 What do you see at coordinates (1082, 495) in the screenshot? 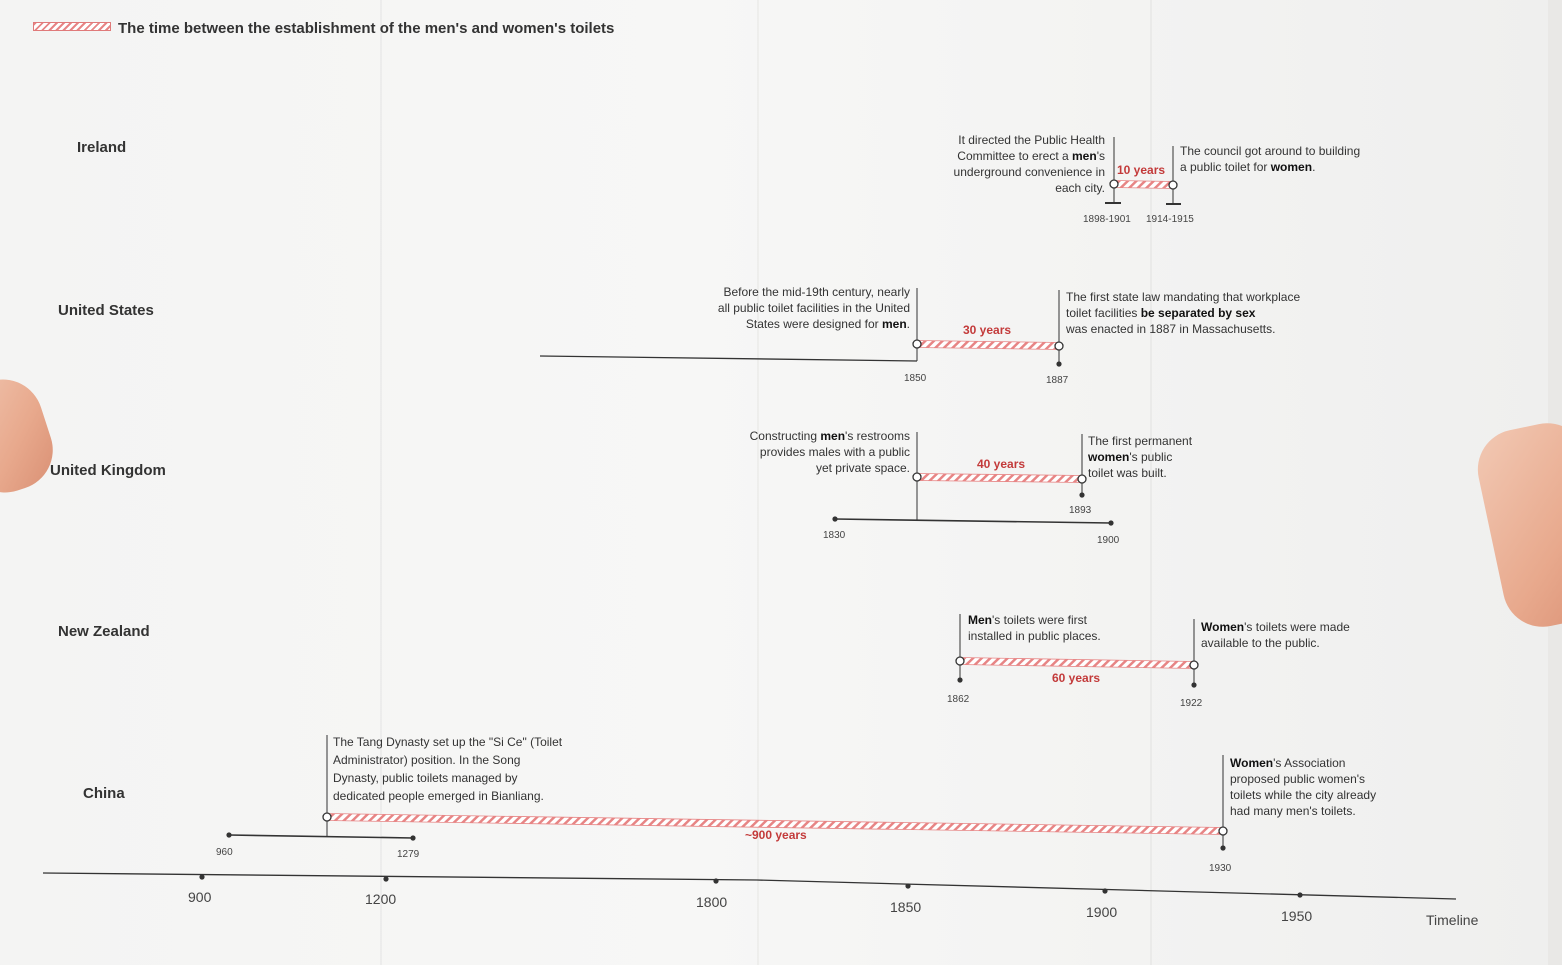
I see `uk-women-year-dot` at bounding box center [1082, 495].